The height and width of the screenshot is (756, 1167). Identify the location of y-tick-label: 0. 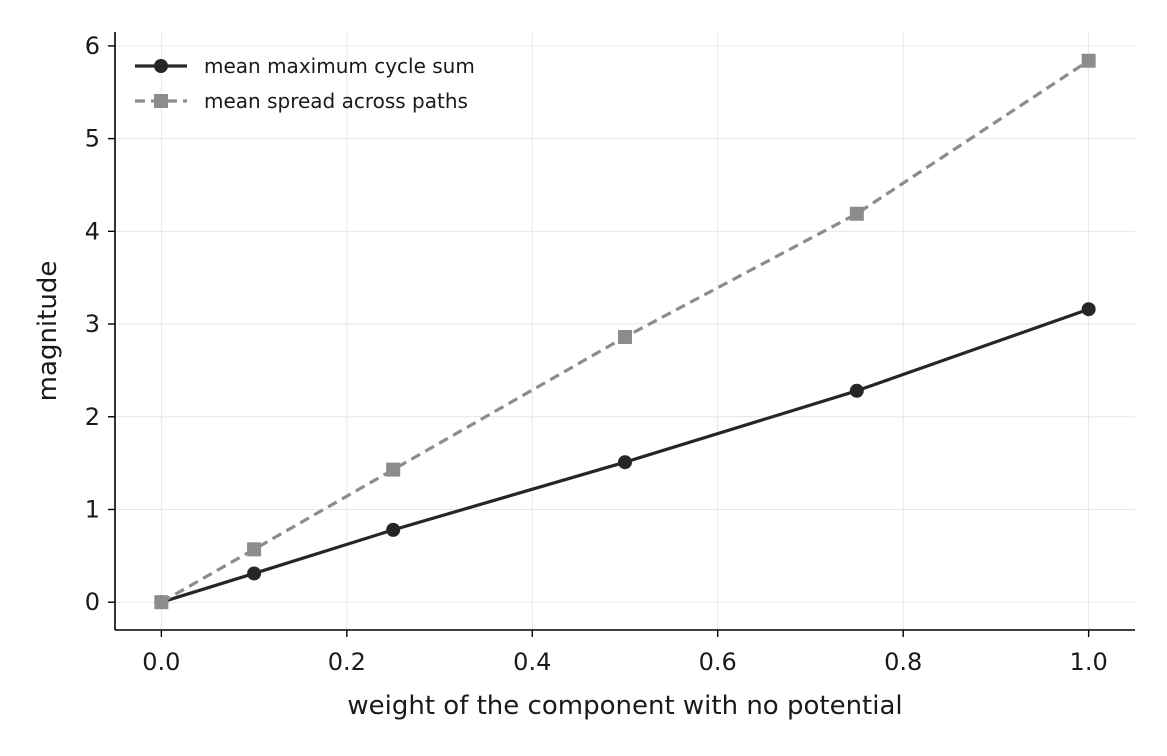
(92, 602).